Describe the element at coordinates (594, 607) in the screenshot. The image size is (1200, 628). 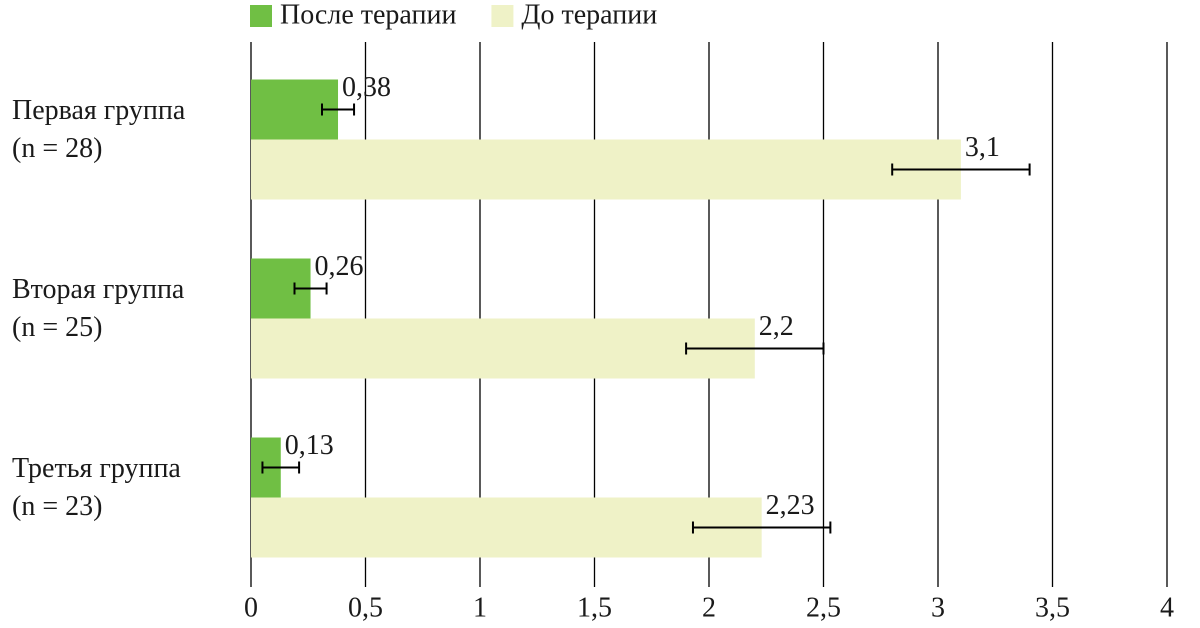
I see `x-tick-label: 1,5` at that location.